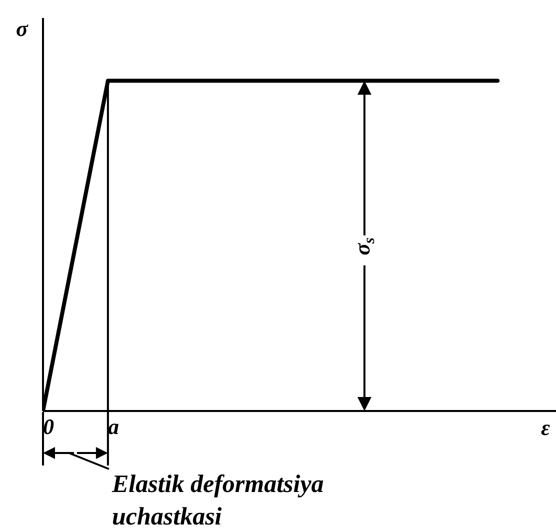  I want to click on x-tick-label: 0, so click(48, 426).